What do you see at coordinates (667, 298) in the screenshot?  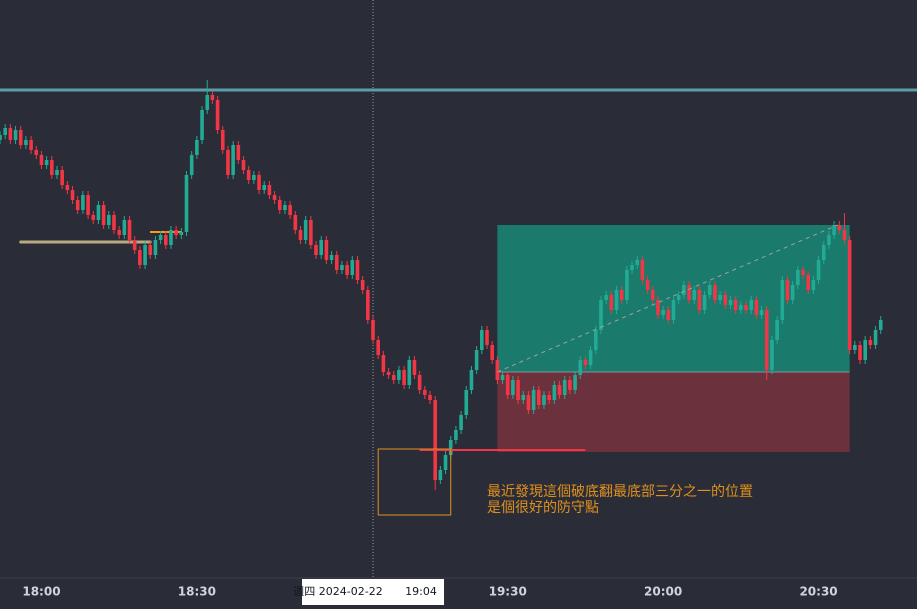 I see `position-path` at bounding box center [667, 298].